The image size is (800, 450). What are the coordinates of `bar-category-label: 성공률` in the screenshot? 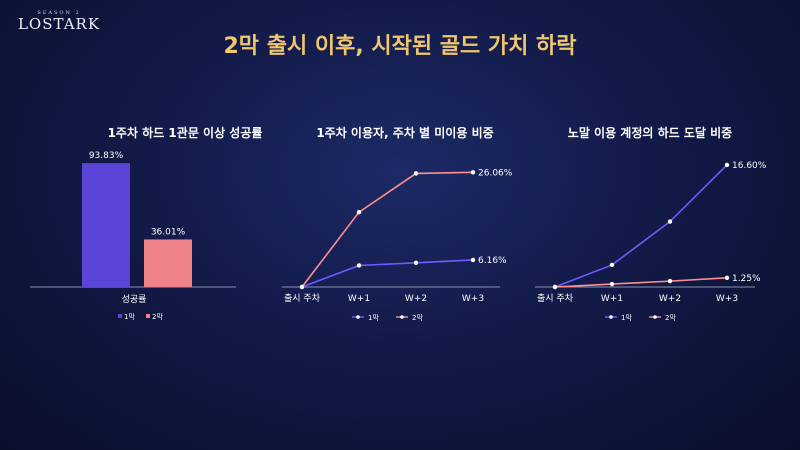 It's located at (134, 299).